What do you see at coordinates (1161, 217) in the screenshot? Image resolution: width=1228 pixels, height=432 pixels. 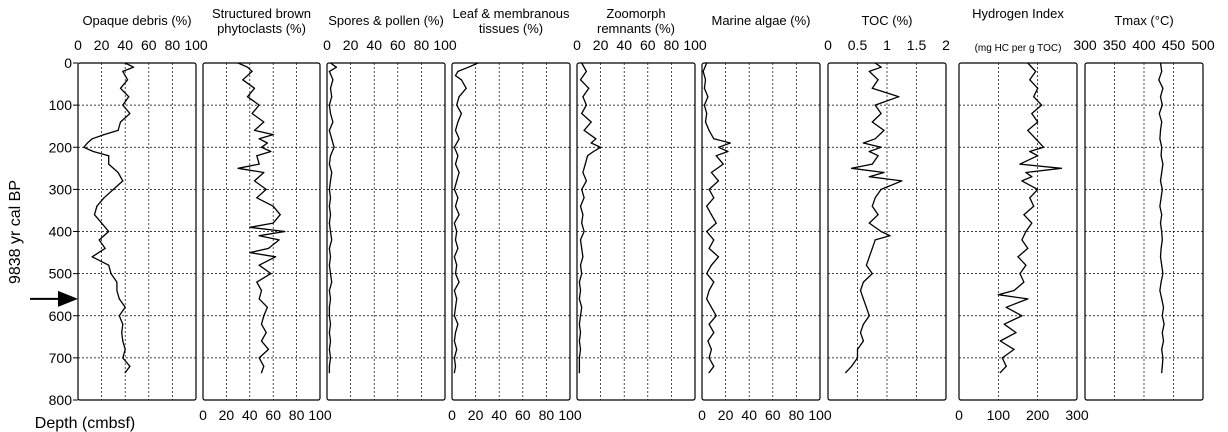 I see `panel-9-series-line` at bounding box center [1161, 217].